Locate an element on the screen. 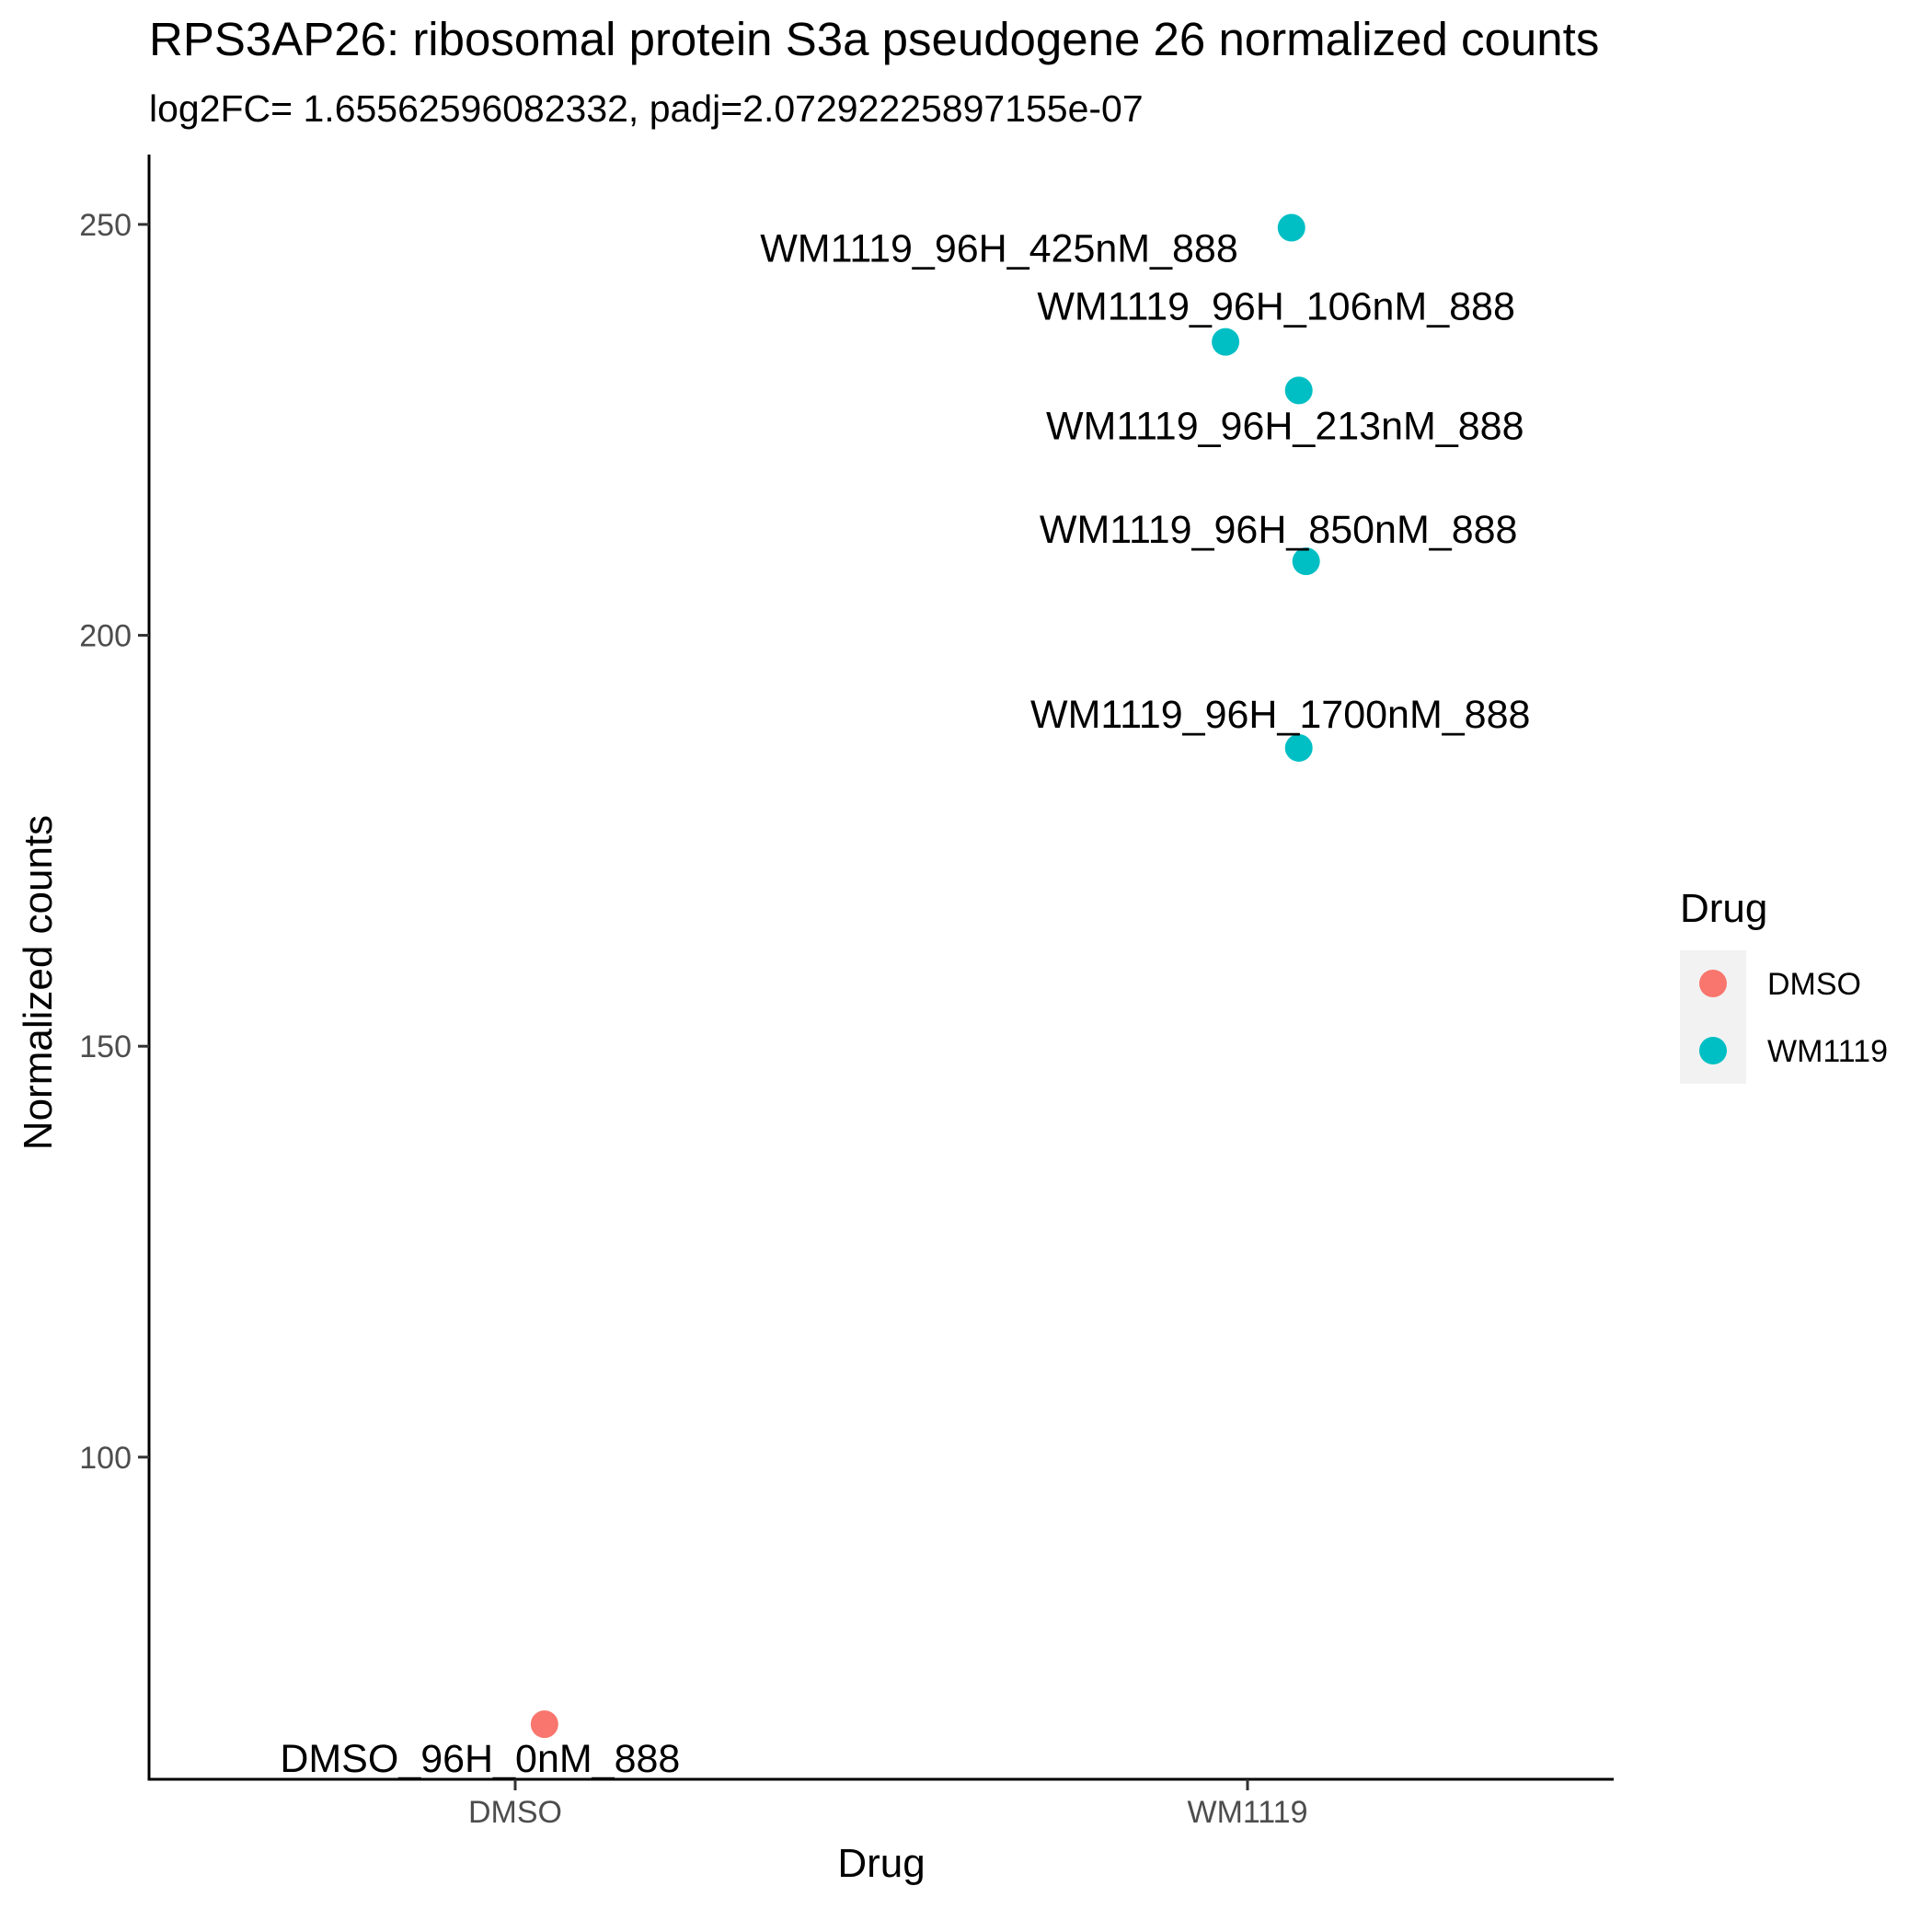 This screenshot has height=1932, width=1932. x-axis-title: Drug is located at coordinates (881, 1863).